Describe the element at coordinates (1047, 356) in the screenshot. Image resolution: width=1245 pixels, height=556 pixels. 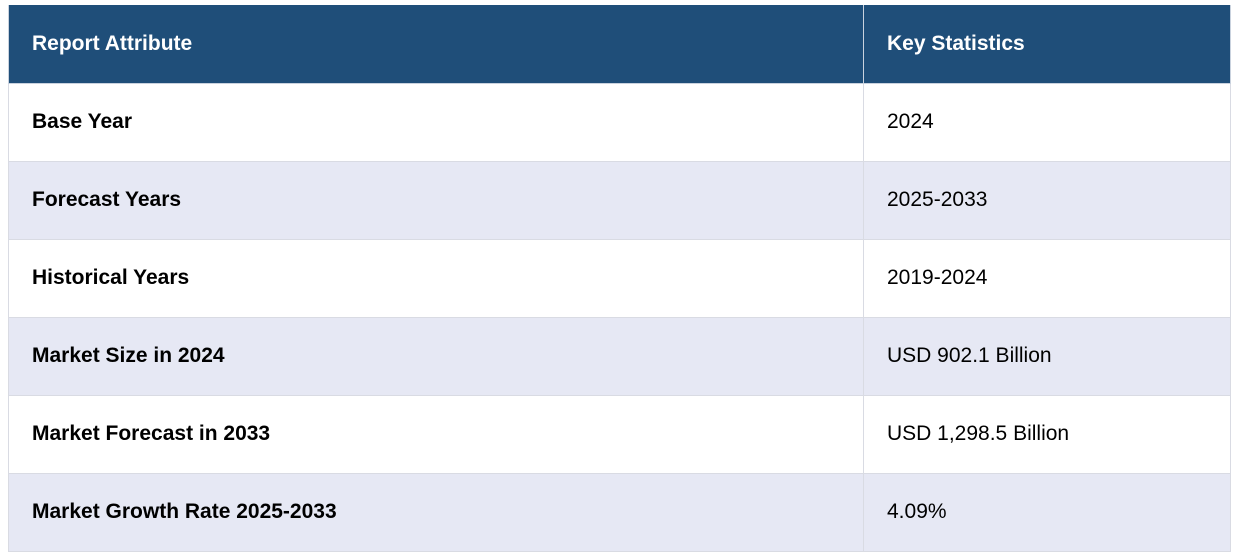
I see `row-value: USD 902.1 Billion` at that location.